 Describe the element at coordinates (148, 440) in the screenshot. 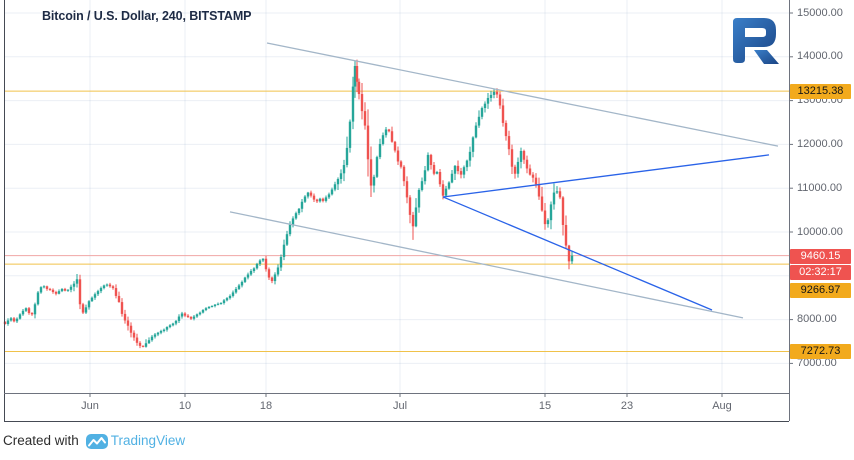

I see `tradingview-brand-link: TradingView` at that location.